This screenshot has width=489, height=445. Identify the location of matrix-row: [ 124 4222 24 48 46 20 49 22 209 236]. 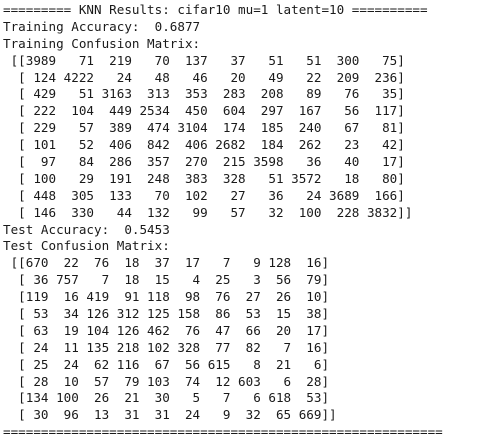
(204, 77).